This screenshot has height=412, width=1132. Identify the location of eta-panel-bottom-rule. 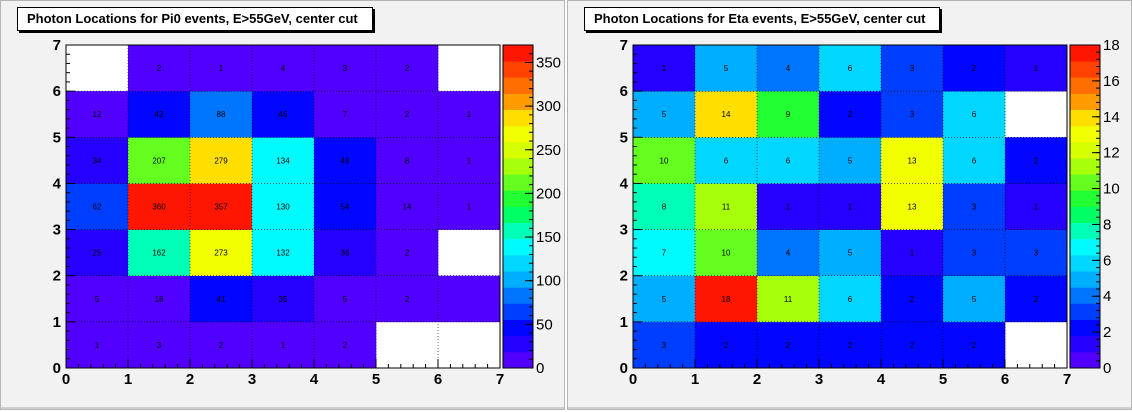
(849, 408).